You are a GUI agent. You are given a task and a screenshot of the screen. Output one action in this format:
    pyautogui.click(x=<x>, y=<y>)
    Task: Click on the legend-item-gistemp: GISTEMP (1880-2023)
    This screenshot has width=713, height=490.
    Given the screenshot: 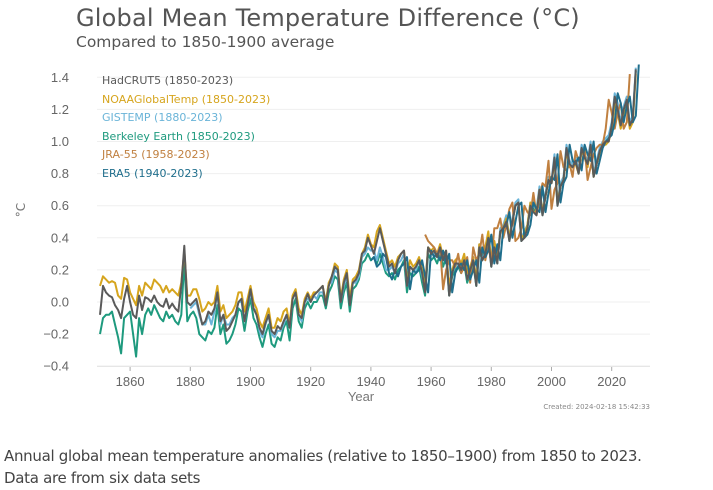 What is the action you would take?
    pyautogui.click(x=162, y=117)
    